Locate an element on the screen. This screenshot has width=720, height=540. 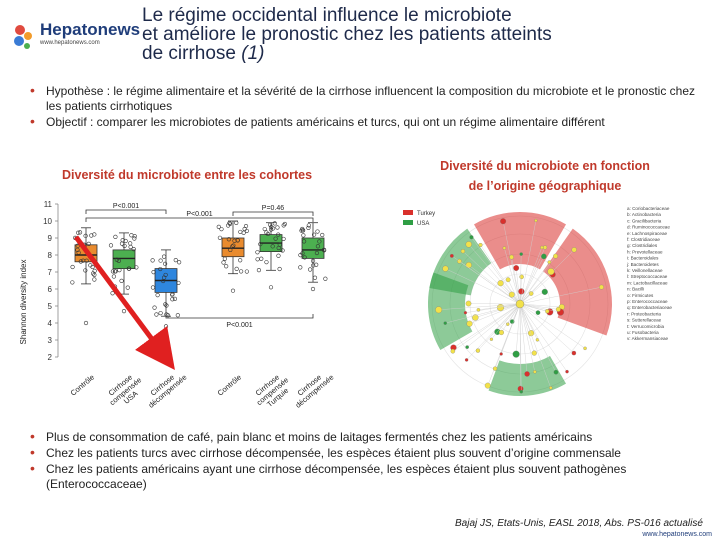
taxa-list-item: o: Firmicutes is located at coordinates (640, 295).